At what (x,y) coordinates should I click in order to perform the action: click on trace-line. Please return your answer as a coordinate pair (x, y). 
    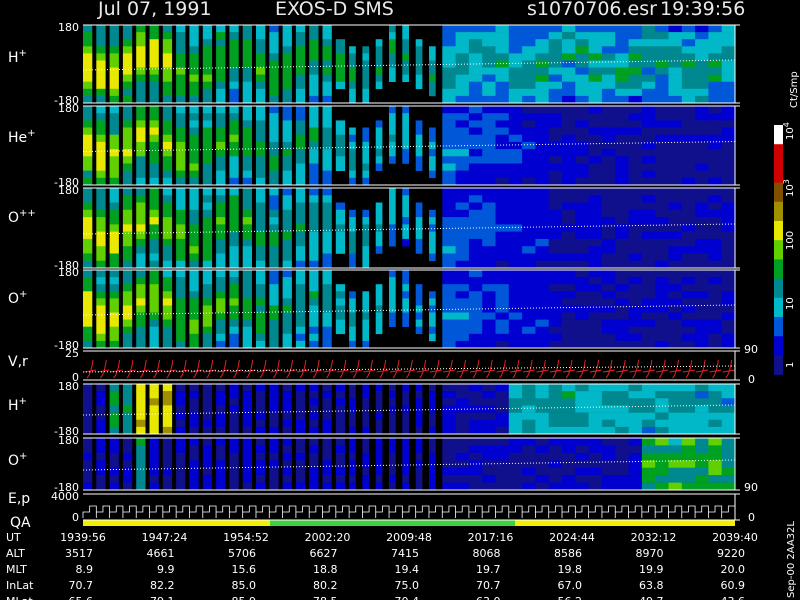
    Looking at the image, I should click on (409, 465).